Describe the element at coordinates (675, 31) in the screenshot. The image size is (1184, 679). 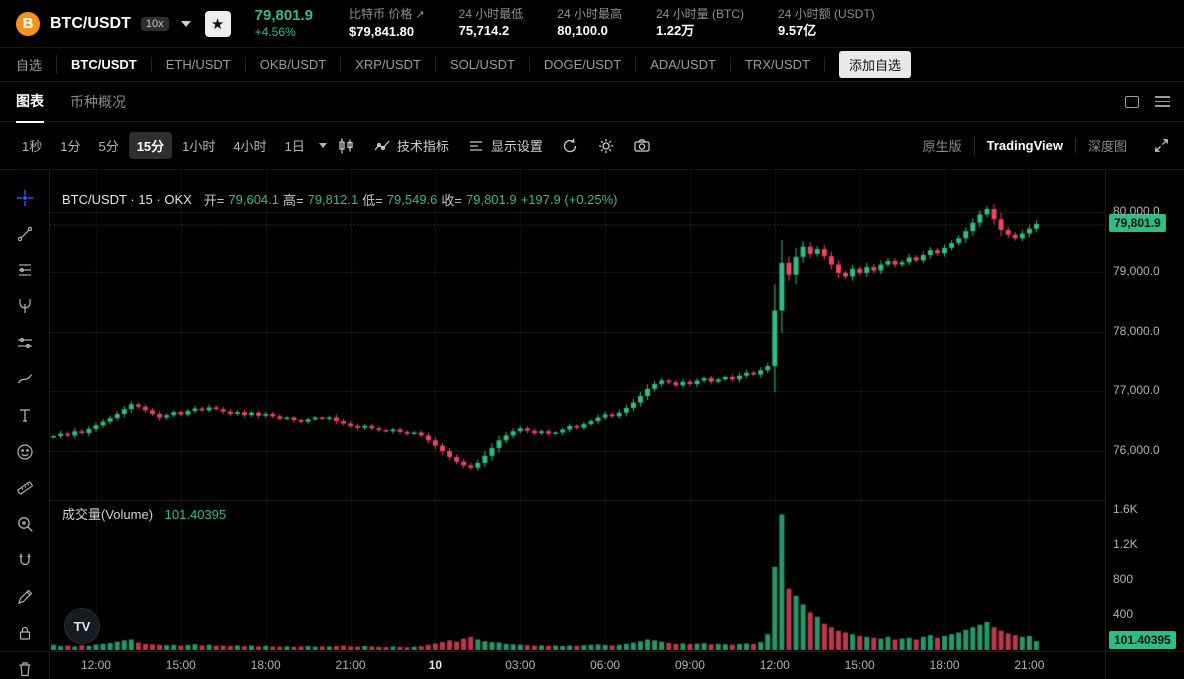
I see `stat-value: 1.22万` at that location.